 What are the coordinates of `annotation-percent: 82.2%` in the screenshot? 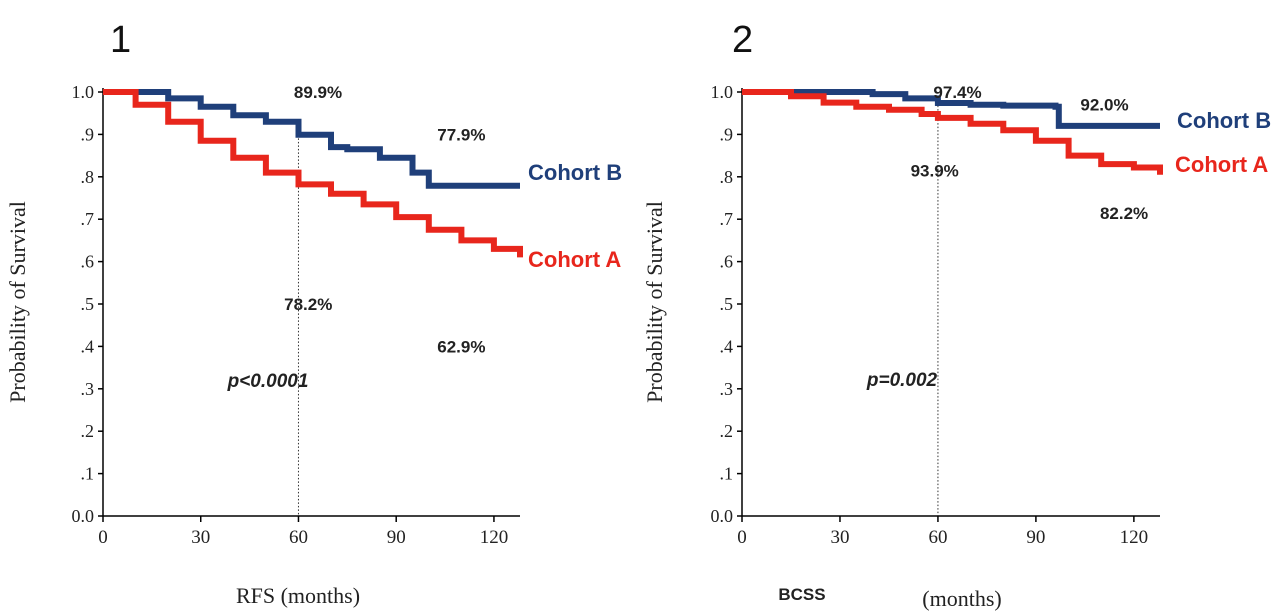 It's located at (1124, 213).